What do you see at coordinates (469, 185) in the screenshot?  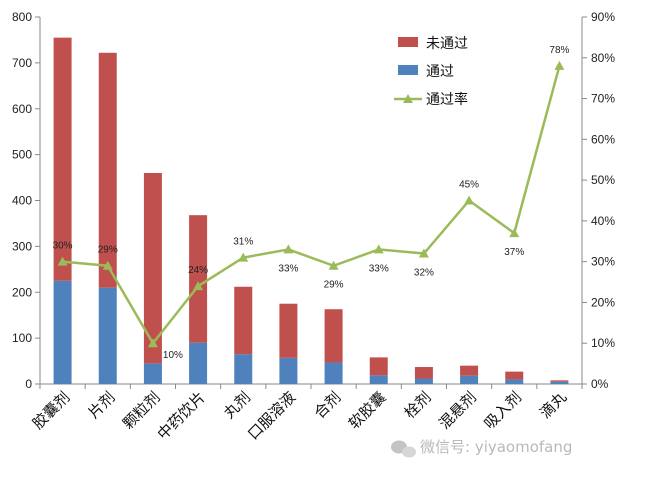 I see `rate-data-label: 45%` at bounding box center [469, 185].